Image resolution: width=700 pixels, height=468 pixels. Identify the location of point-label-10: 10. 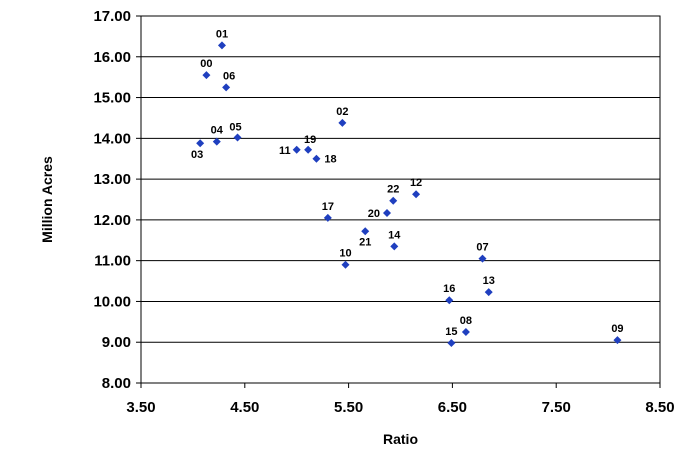
(345, 254).